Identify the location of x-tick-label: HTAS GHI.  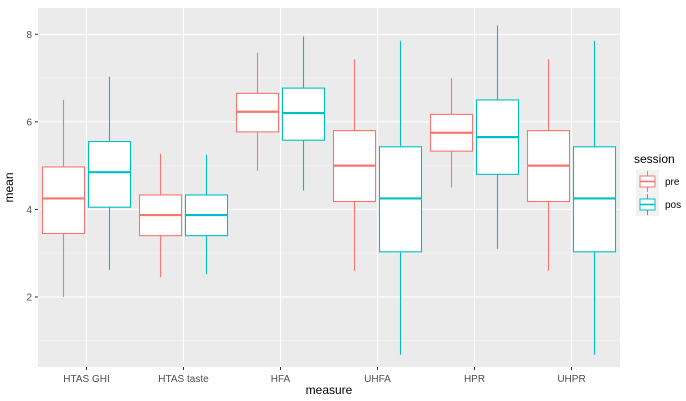
(86, 379).